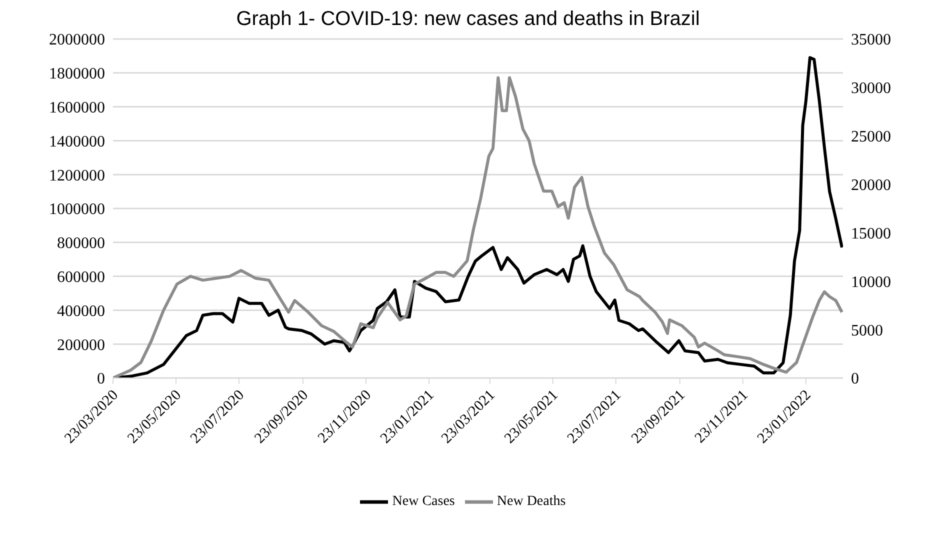  Describe the element at coordinates (423, 502) in the screenshot. I see `legend-label: New Cases` at that location.